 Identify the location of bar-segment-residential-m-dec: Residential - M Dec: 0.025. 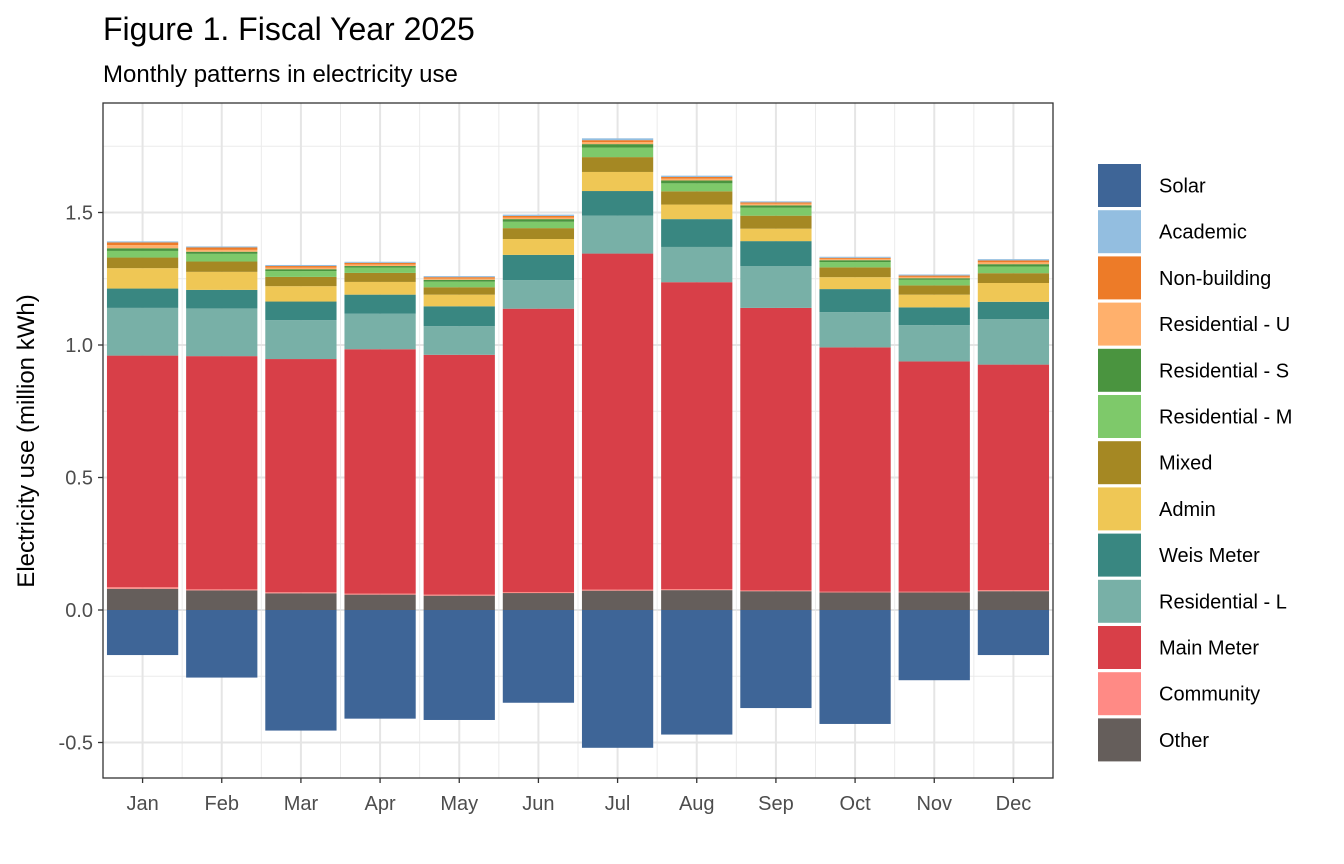
(1013, 270).